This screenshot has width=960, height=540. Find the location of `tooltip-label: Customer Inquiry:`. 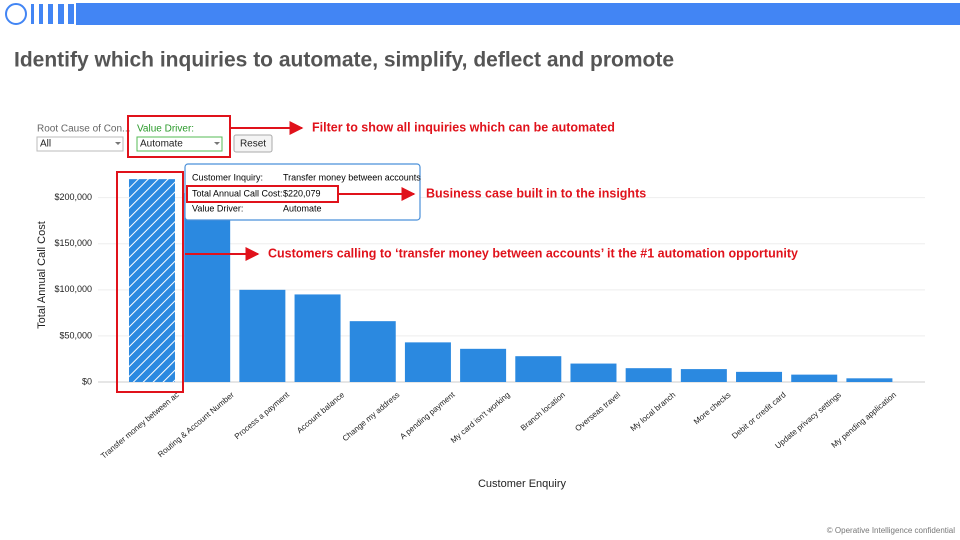

tooltip-label: Customer Inquiry: is located at coordinates (227, 177).